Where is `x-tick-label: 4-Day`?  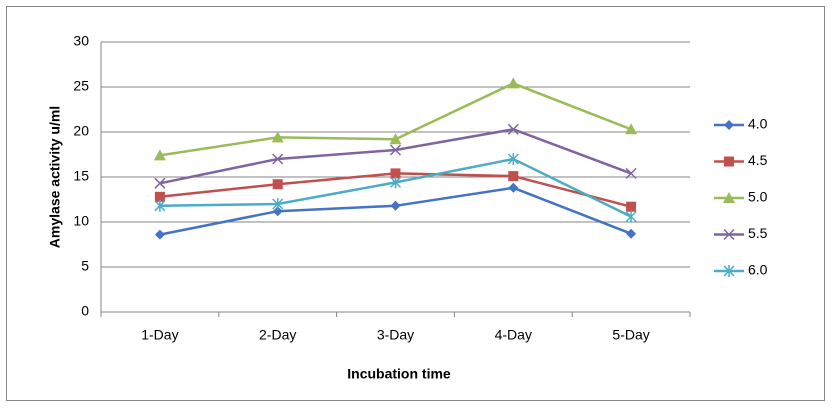 x-tick-label: 4-Day is located at coordinates (513, 335).